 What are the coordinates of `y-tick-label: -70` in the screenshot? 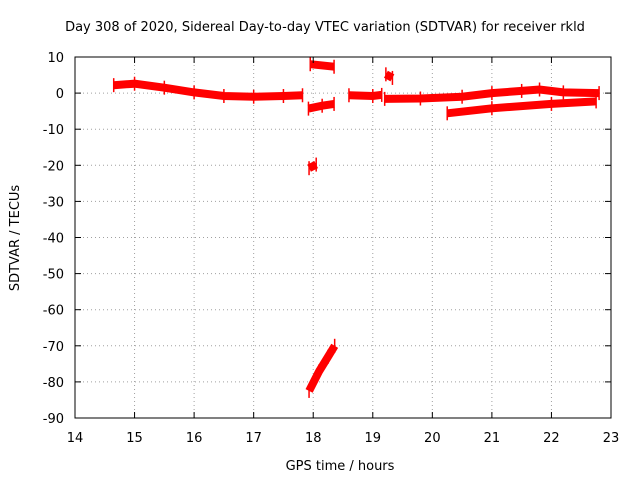 It's located at (53, 347).